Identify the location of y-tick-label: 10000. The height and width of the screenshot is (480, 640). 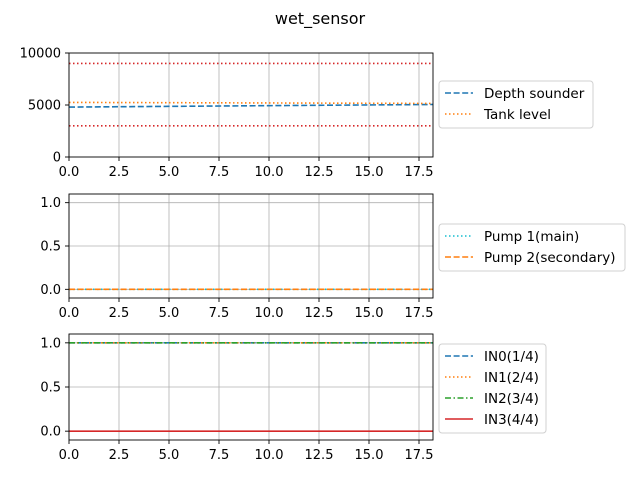
(40, 54).